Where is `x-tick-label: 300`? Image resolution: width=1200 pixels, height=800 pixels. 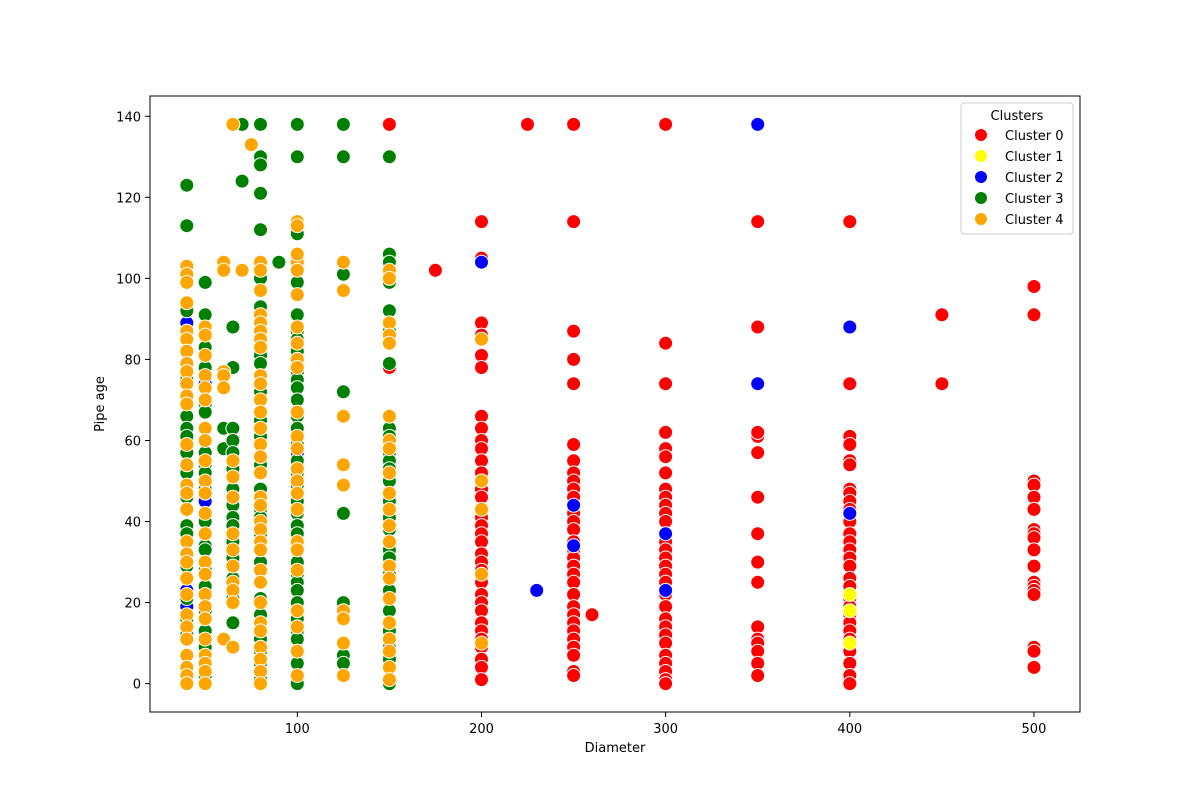
x-tick-label: 300 is located at coordinates (665, 729).